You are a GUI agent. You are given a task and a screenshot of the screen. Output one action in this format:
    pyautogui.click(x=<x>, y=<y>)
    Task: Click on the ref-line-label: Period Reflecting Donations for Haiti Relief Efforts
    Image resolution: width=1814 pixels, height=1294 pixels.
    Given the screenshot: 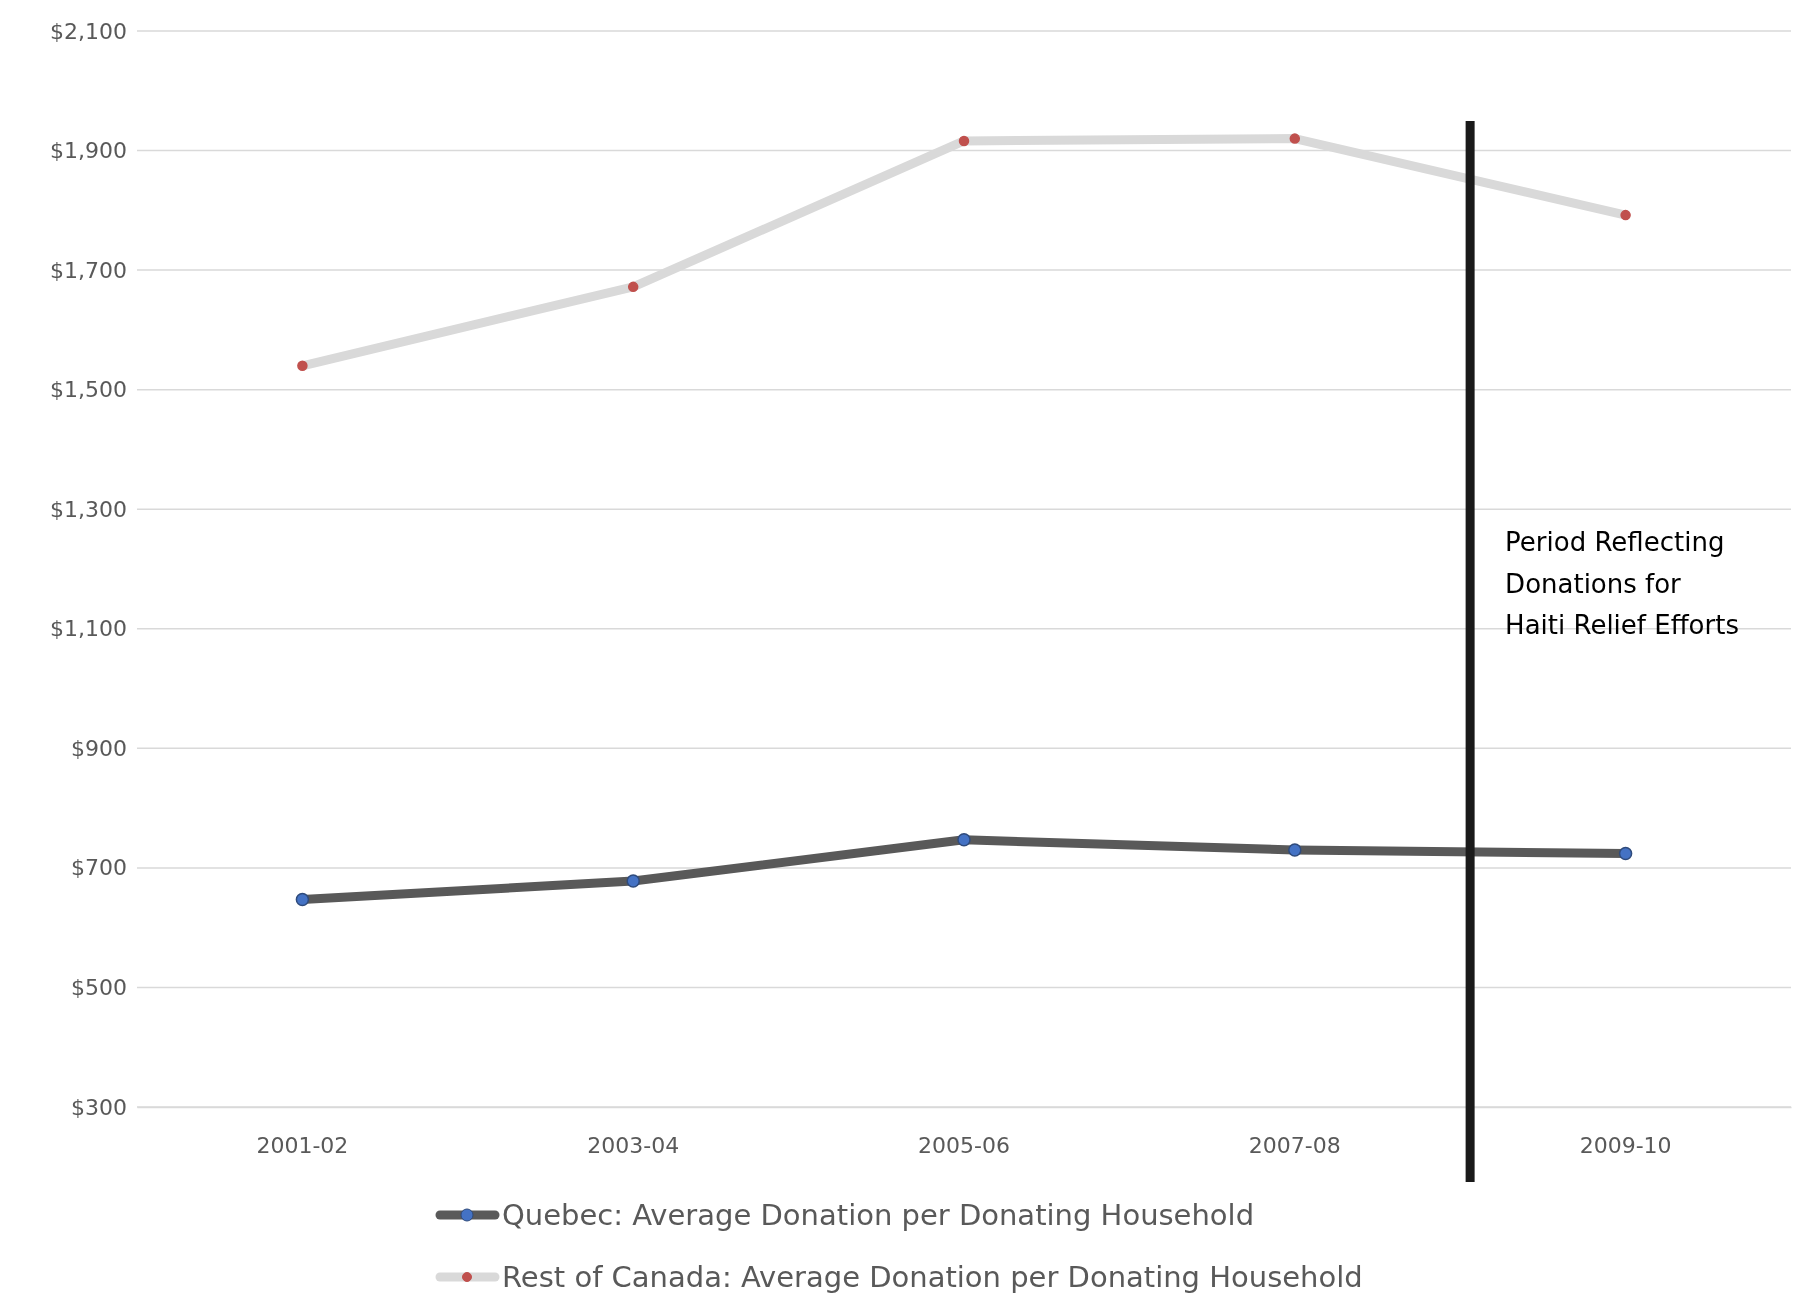 What is the action you would take?
    pyautogui.click(x=1622, y=584)
    